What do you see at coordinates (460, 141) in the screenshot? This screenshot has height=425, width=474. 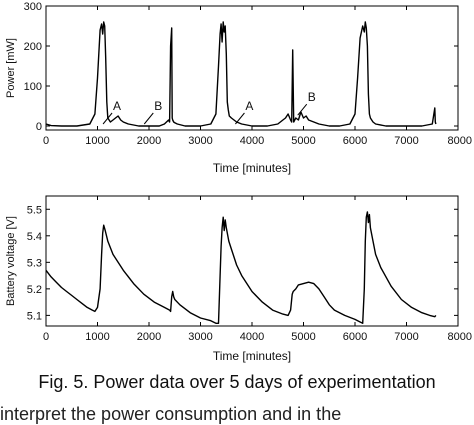 I see `power-xtick-label: 8000` at bounding box center [460, 141].